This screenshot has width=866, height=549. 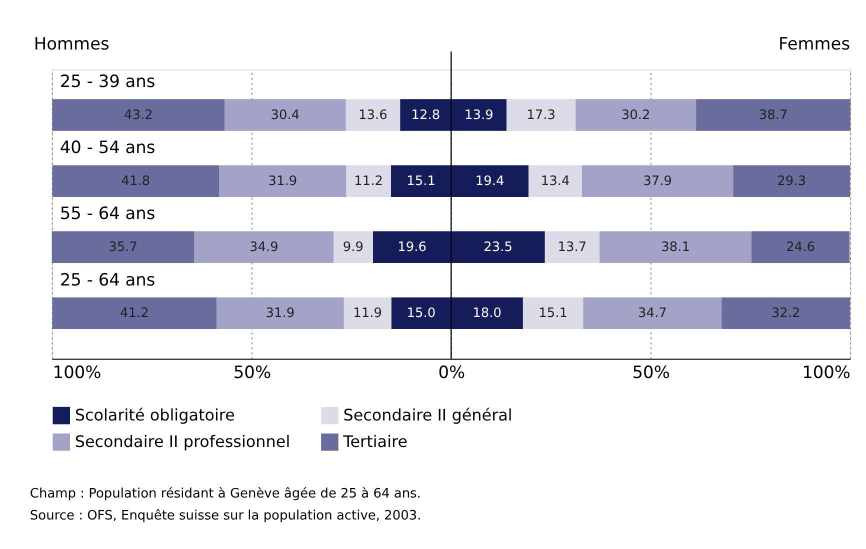 I want to click on data-label: 13.9, so click(x=479, y=116).